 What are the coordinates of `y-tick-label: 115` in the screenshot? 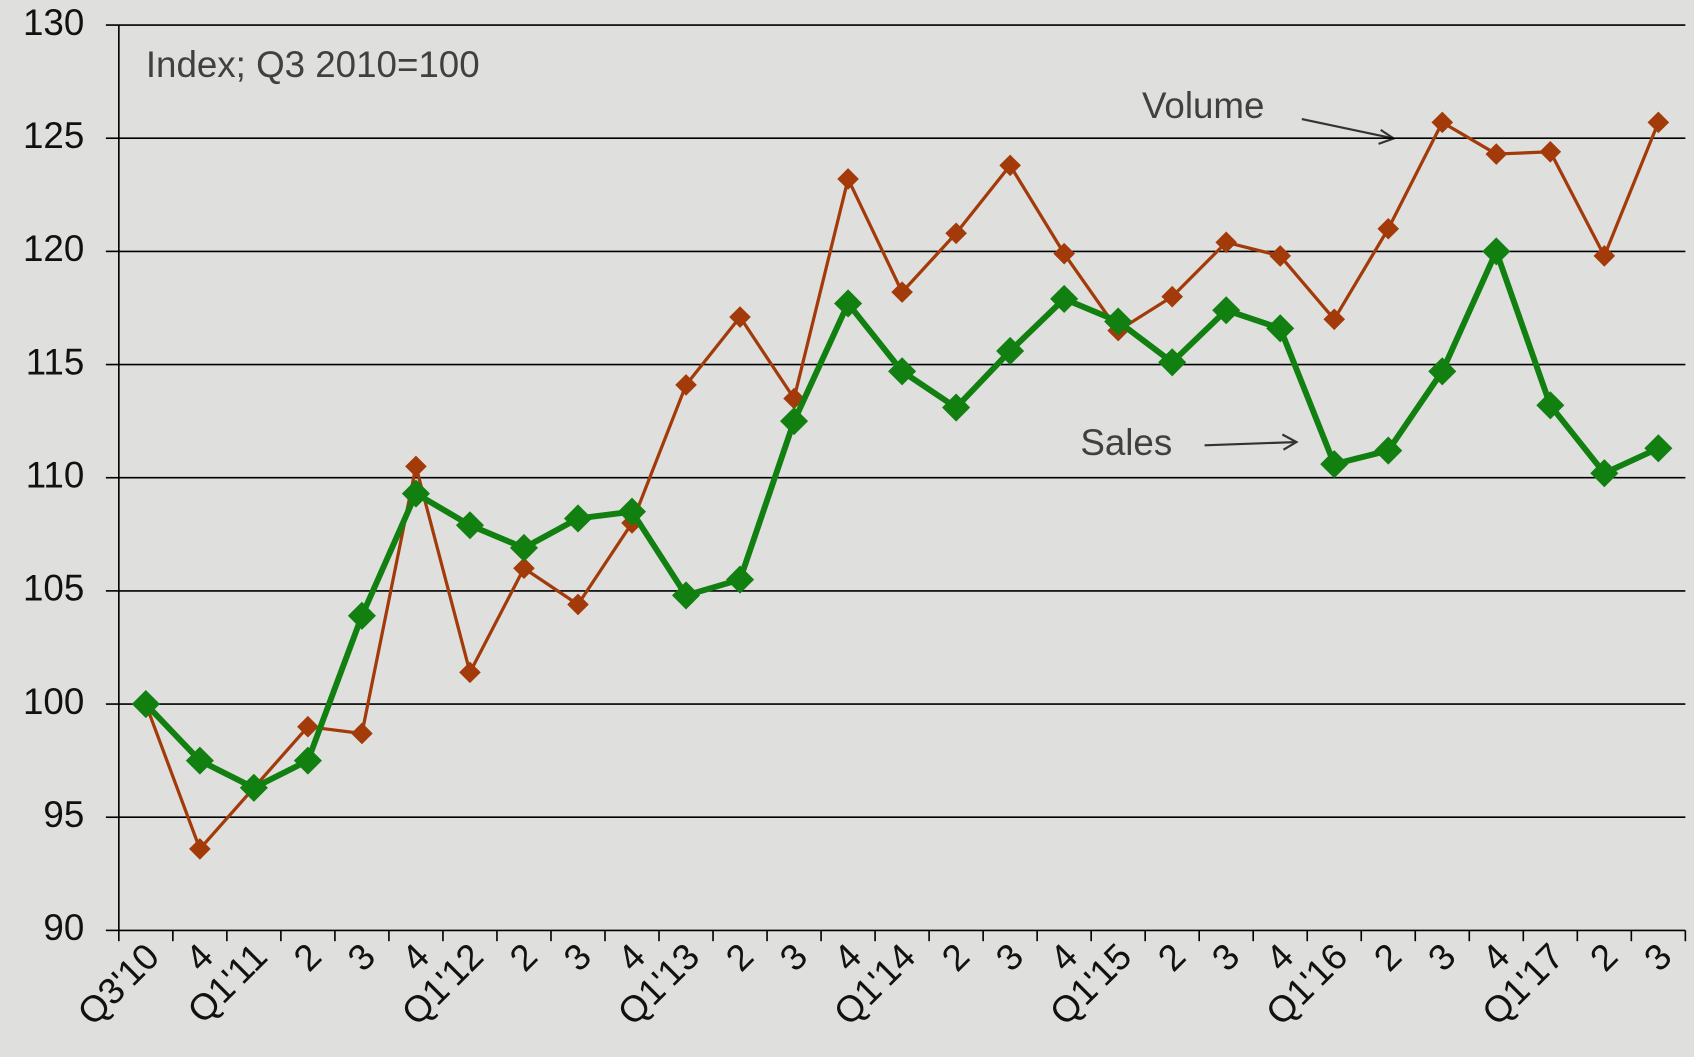 It's located at (55, 361).